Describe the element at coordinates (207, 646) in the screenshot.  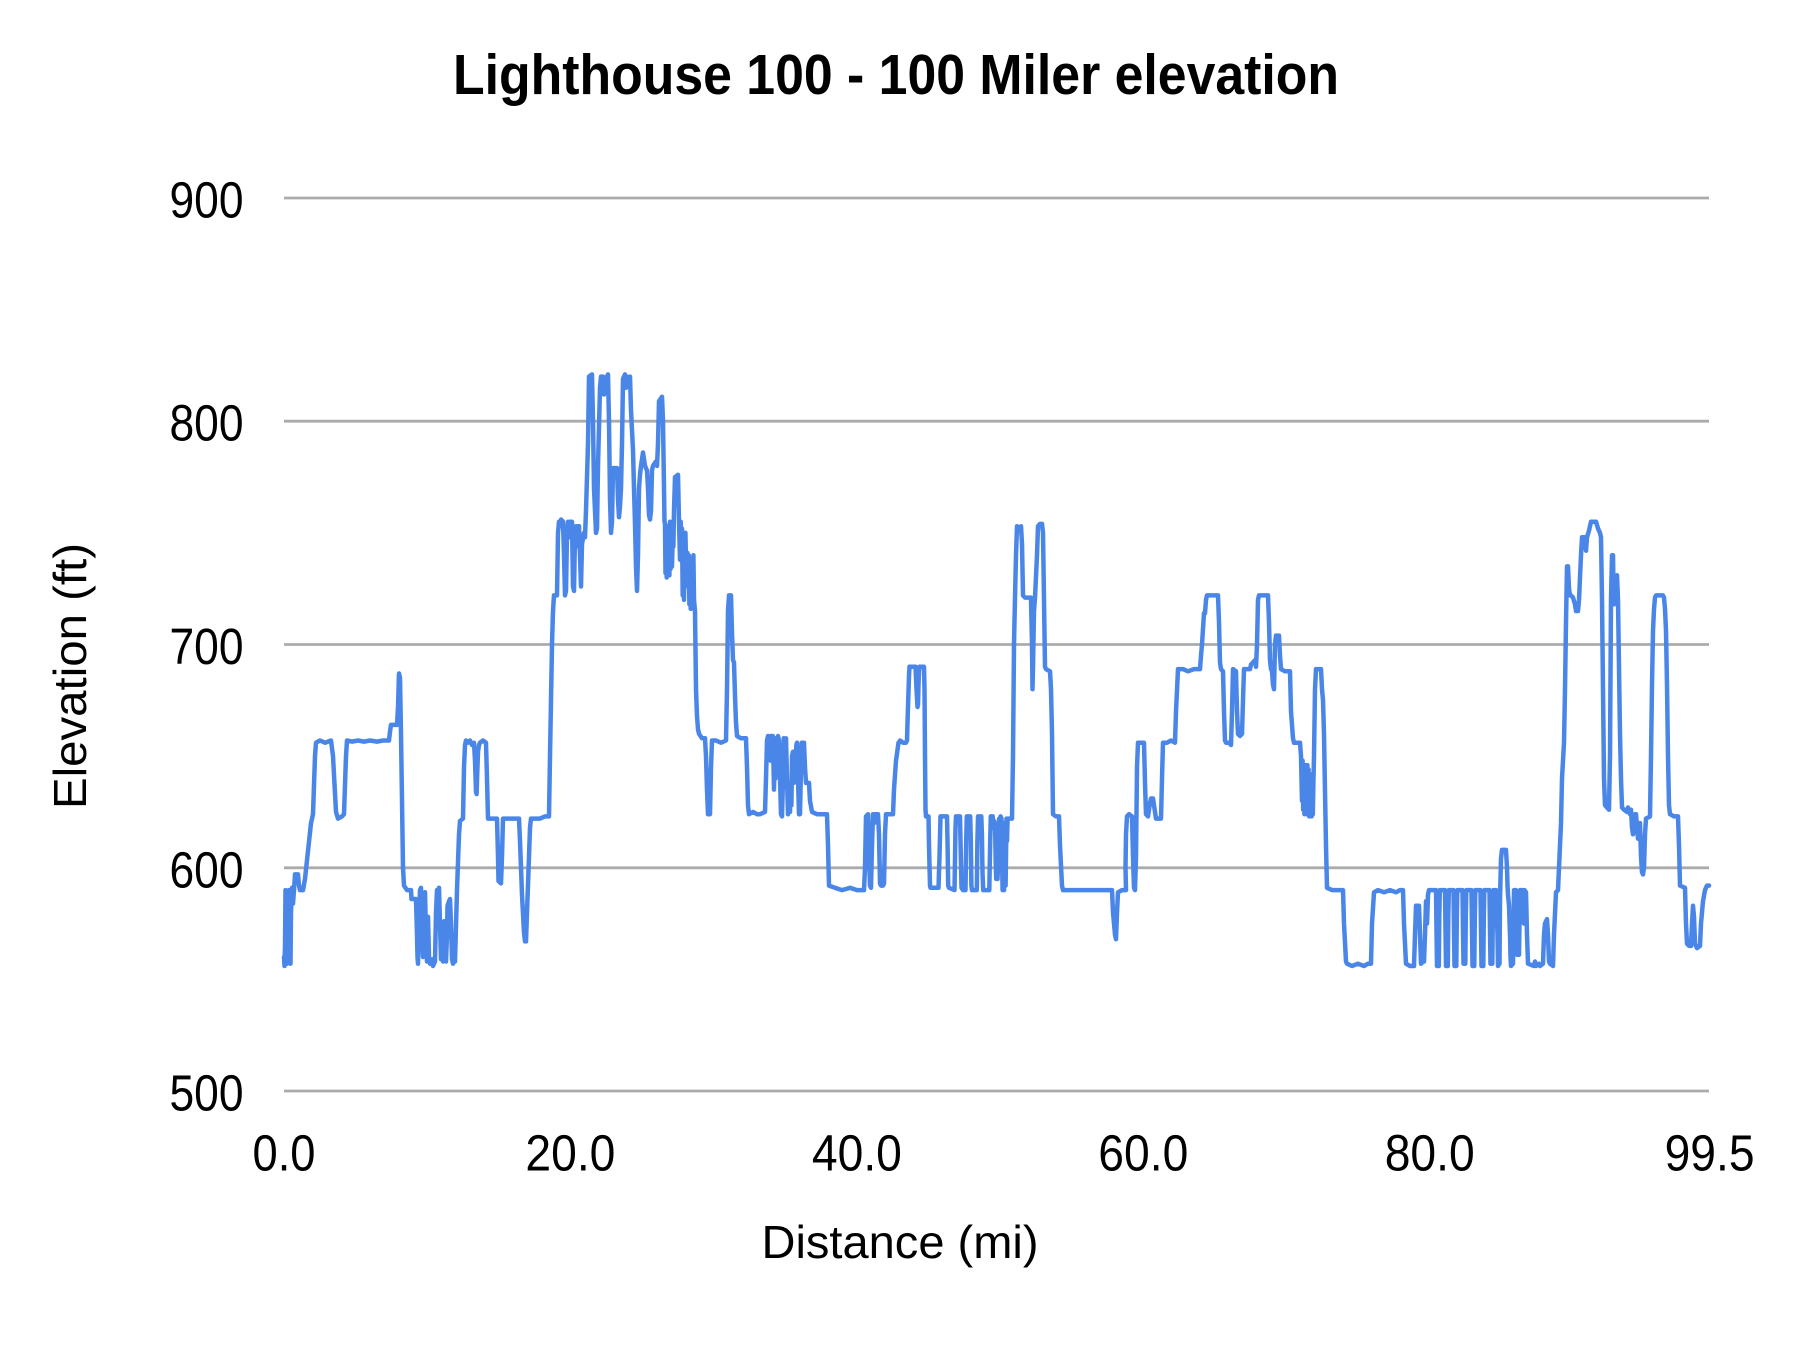
I see `svg-text: 700` at that location.